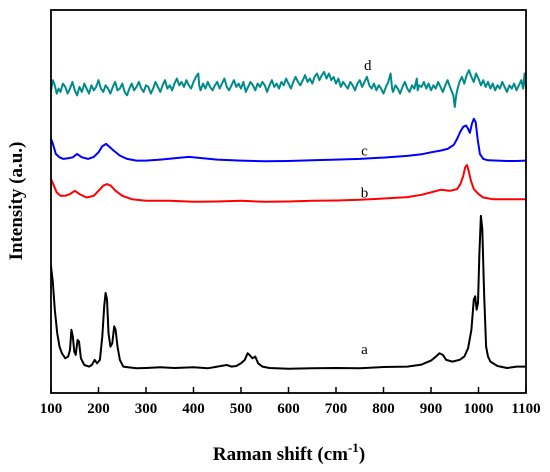 Image resolution: width=550 pixels, height=472 pixels. What do you see at coordinates (288, 140) in the screenshot?
I see `series-line-c` at bounding box center [288, 140].